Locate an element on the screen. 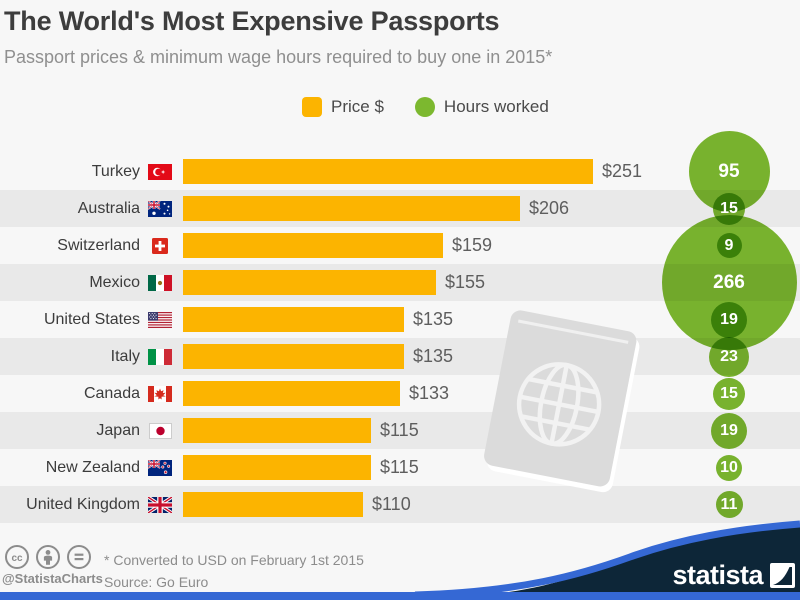 The height and width of the screenshot is (600, 800). hours-bubble-label: 11 is located at coordinates (729, 504).